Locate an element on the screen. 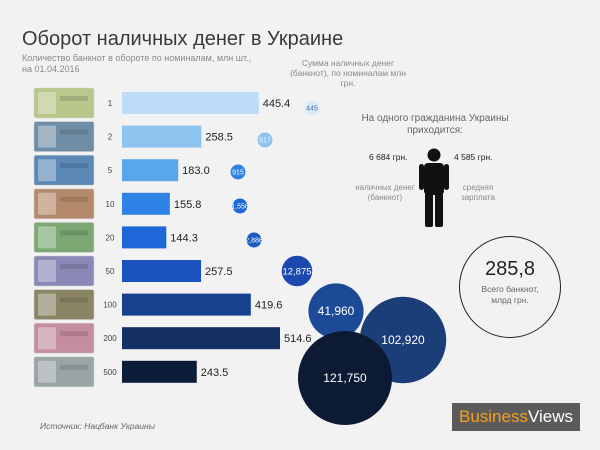  bubble-label-5: 915 is located at coordinates (238, 172).